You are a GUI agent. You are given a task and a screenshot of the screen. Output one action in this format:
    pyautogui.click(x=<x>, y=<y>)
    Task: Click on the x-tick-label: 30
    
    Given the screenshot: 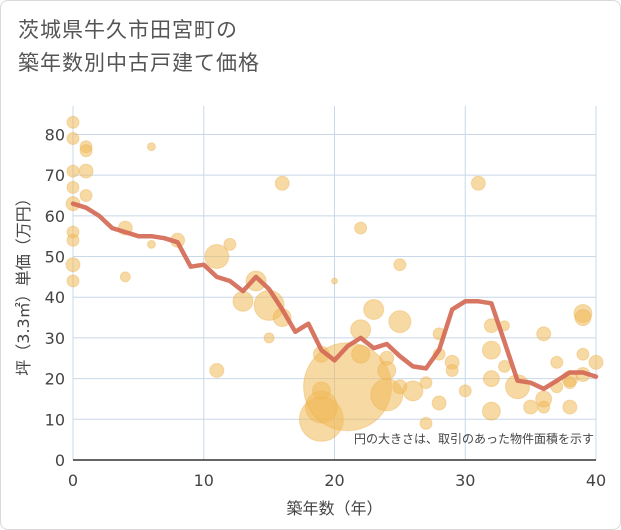 What is the action you would take?
    pyautogui.click(x=465, y=480)
    